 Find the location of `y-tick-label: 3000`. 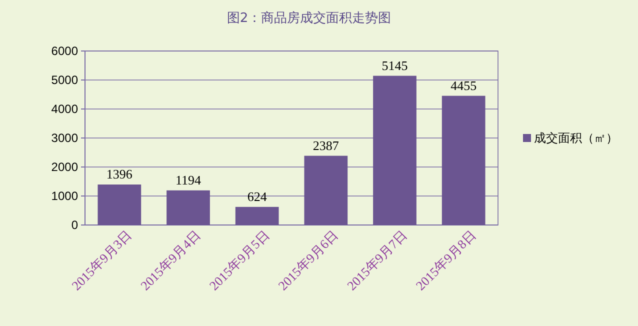

y-tick-label: 3000 is located at coordinates (64, 137).